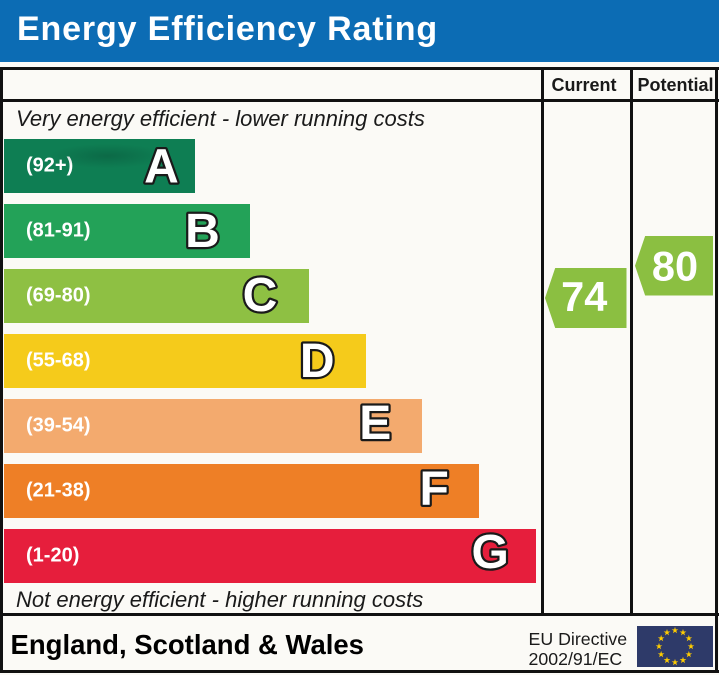 Image resolution: width=719 pixels, height=675 pixels. What do you see at coordinates (260, 295) in the screenshot?
I see `svg-text: C` at bounding box center [260, 295].